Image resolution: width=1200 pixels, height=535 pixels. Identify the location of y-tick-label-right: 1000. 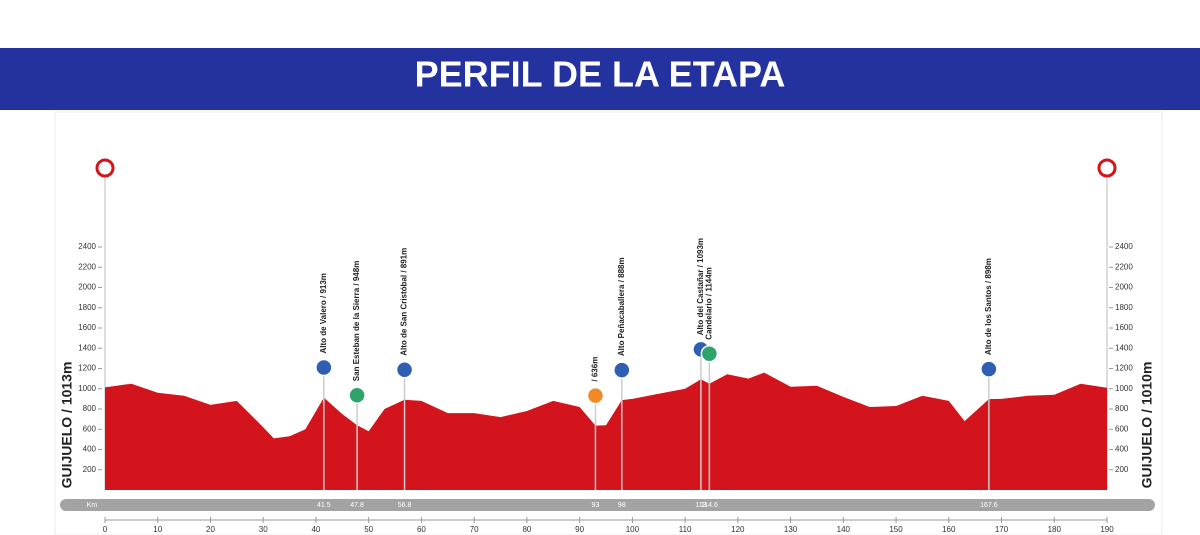
(1124, 388).